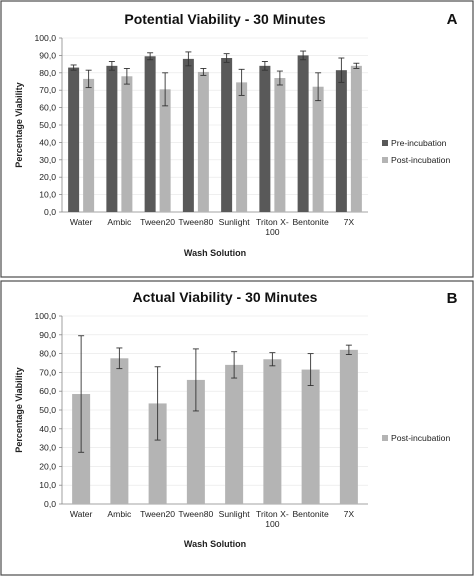 This screenshot has width=474, height=577. I want to click on panel-letter: B, so click(452, 298).